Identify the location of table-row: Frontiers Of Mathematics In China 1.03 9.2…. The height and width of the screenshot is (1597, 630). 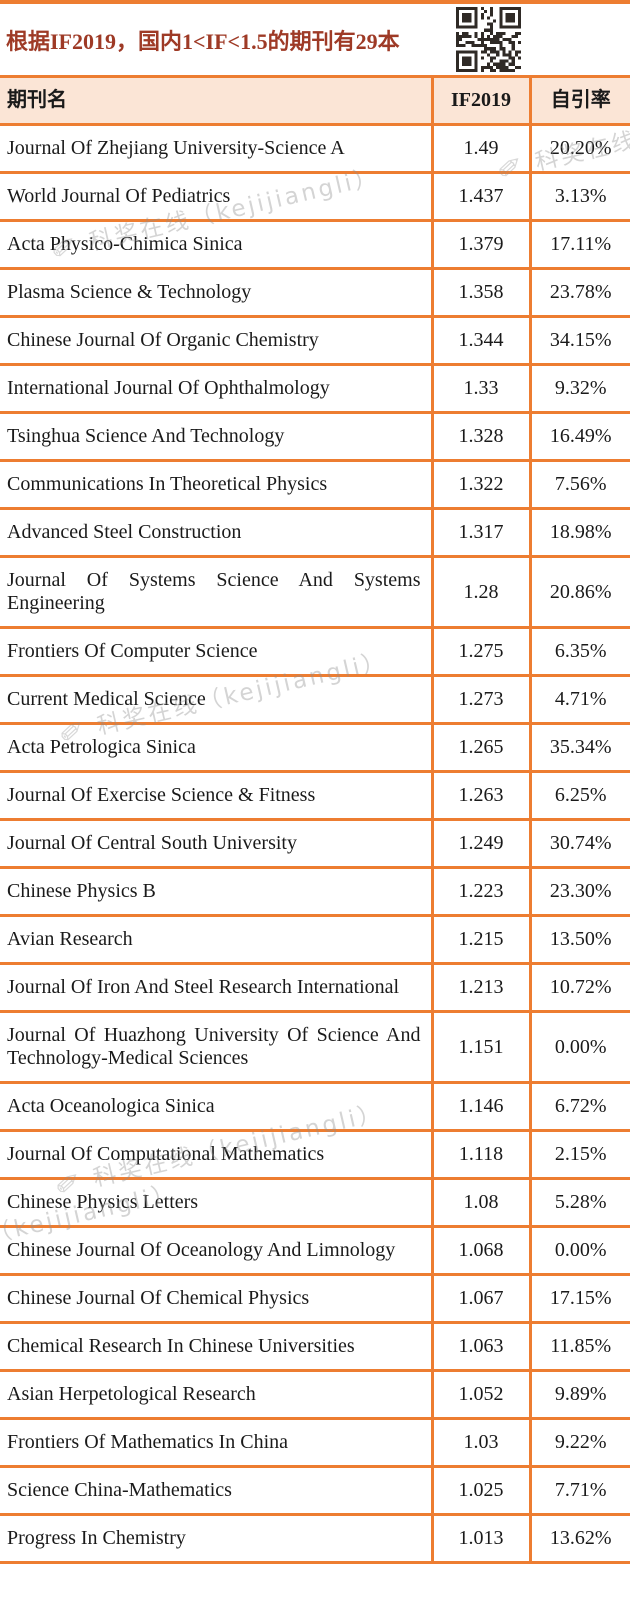
(315, 1443).